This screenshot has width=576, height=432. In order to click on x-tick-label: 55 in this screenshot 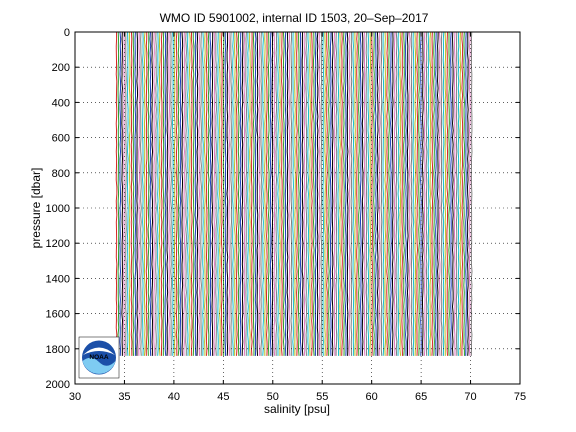, I will do `click(322, 397)`.